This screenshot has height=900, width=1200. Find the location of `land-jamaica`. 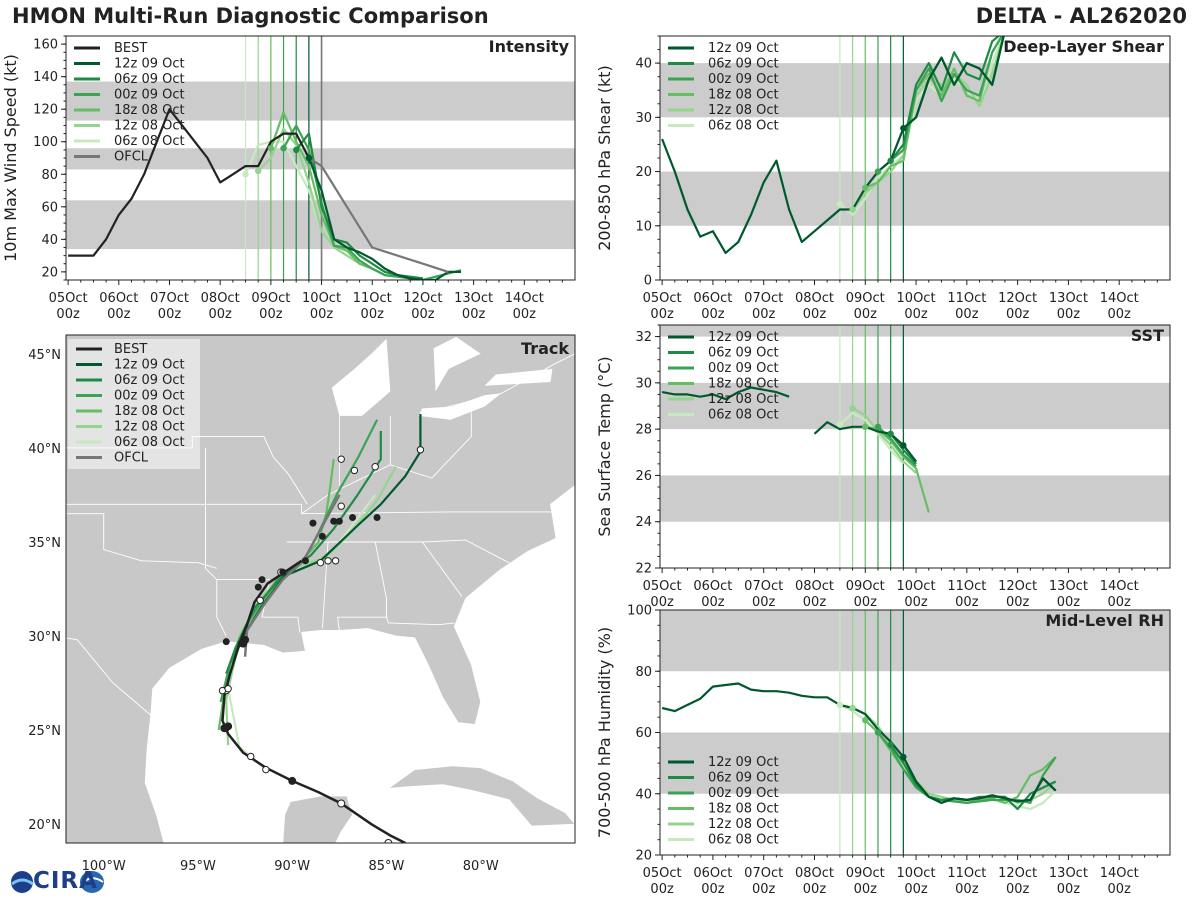

land-jamaica is located at coordinates (534, 859).